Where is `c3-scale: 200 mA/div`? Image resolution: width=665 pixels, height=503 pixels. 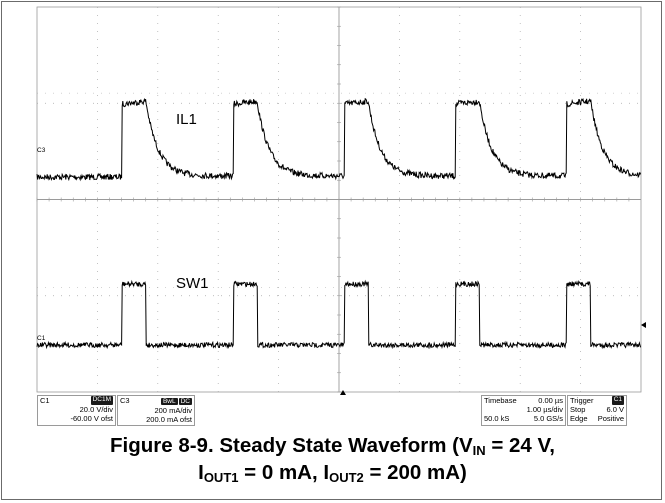 c3-scale: 200 mA/div is located at coordinates (173, 410).